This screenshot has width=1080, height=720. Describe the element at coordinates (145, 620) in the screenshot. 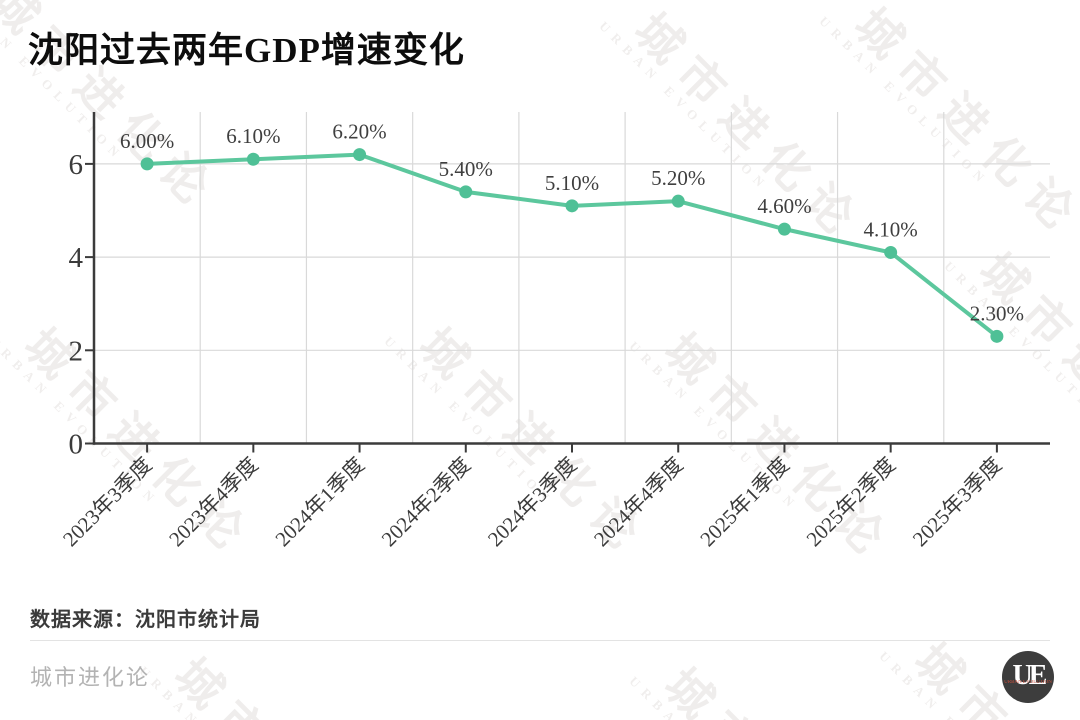

I see `data-source: 数据来源：沈阳市统计局` at that location.